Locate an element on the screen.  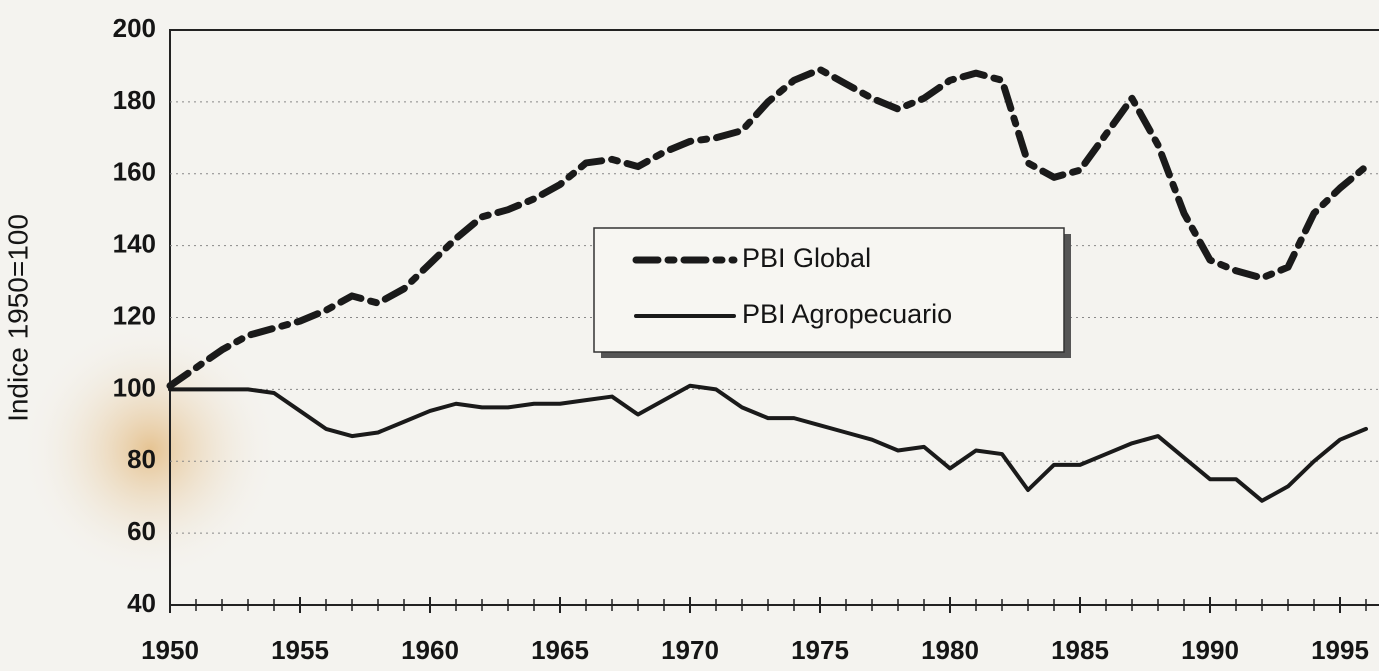
y-tick-label: 100 is located at coordinates (134, 387).